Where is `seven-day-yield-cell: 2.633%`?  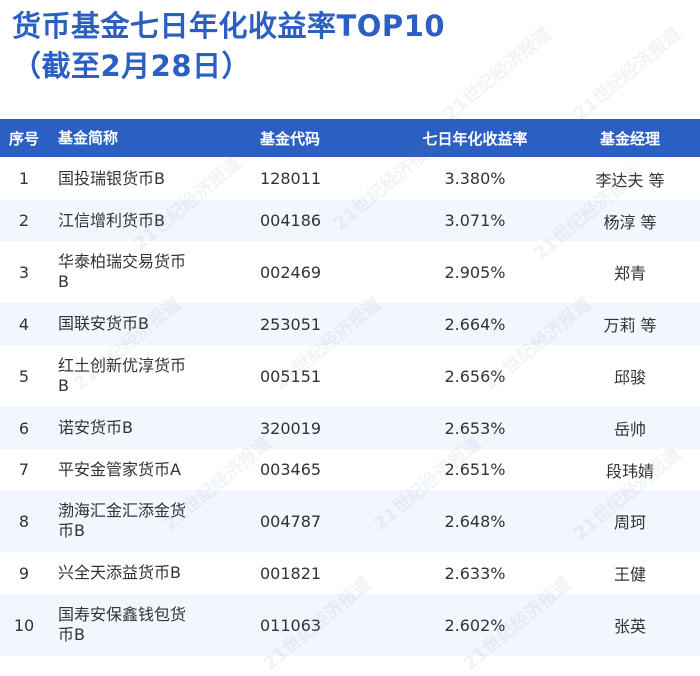 seven-day-yield-cell: 2.633% is located at coordinates (475, 573).